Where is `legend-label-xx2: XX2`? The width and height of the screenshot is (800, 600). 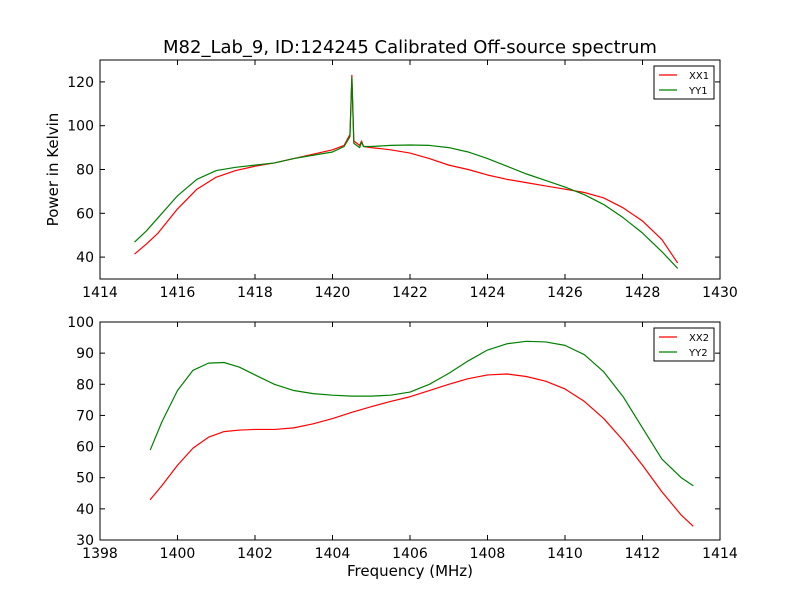 legend-label-xx2: XX2 is located at coordinates (699, 338).